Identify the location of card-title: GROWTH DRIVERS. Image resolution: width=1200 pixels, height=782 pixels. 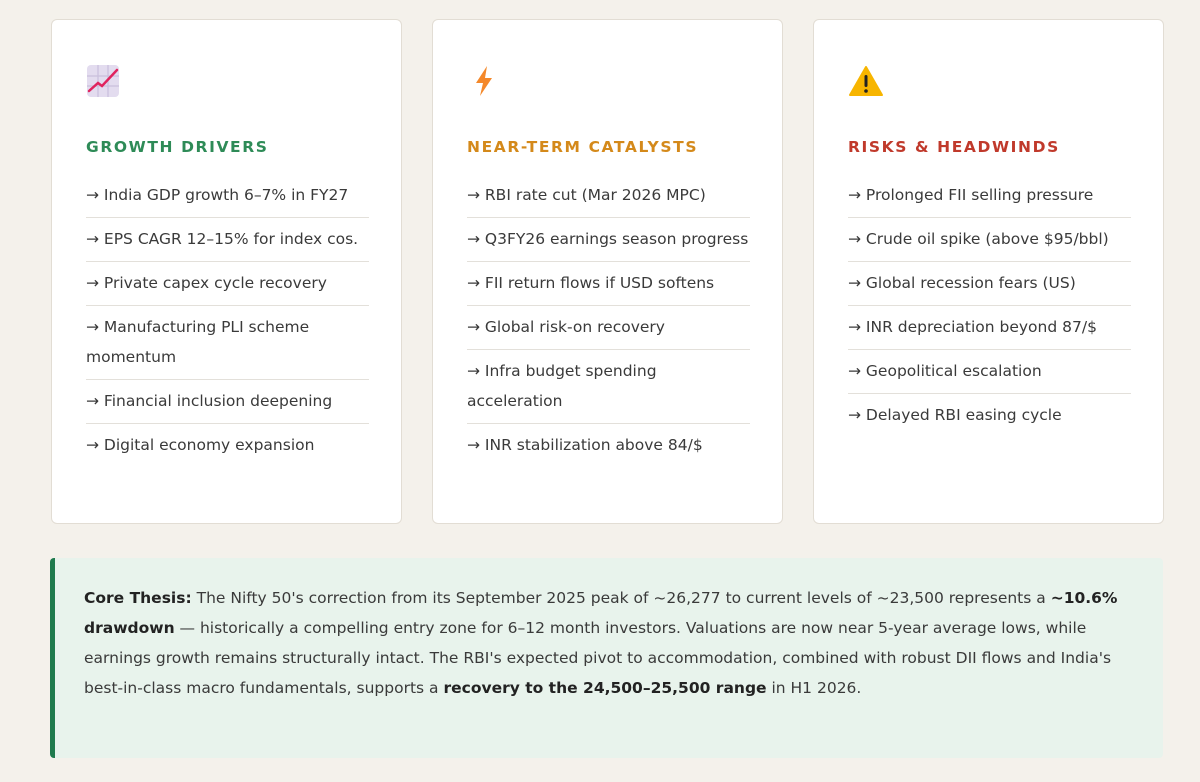
(177, 147).